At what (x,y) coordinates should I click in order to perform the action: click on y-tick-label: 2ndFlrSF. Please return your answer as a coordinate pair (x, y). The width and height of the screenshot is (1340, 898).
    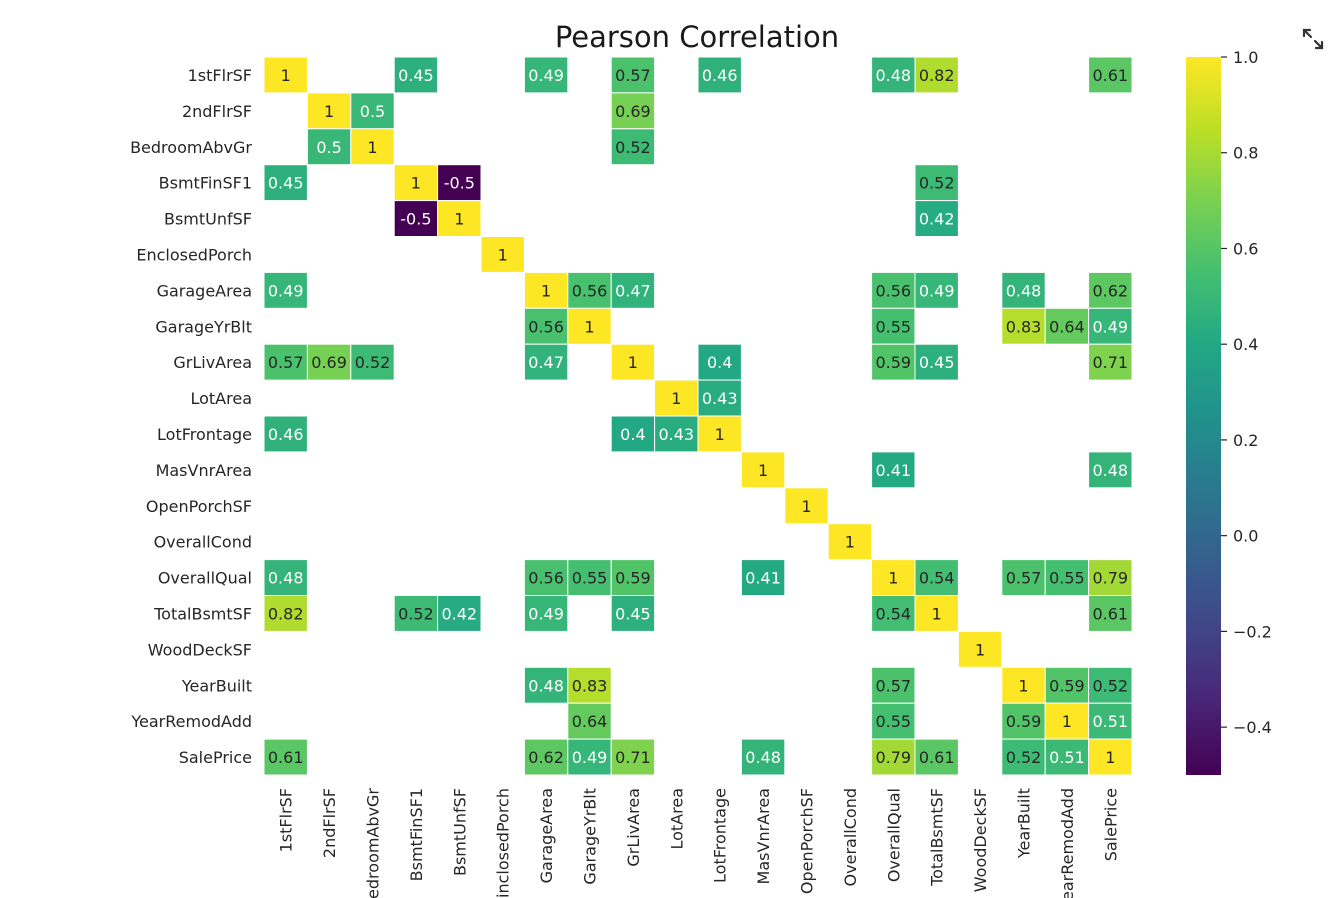
    Looking at the image, I should click on (217, 111).